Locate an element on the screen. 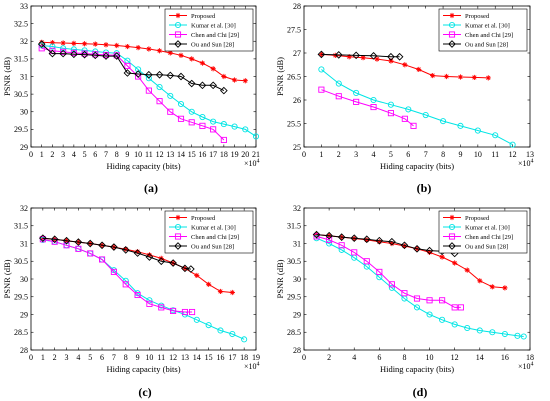 This screenshot has width=550, height=401. series-line is located at coordinates (388, 271).